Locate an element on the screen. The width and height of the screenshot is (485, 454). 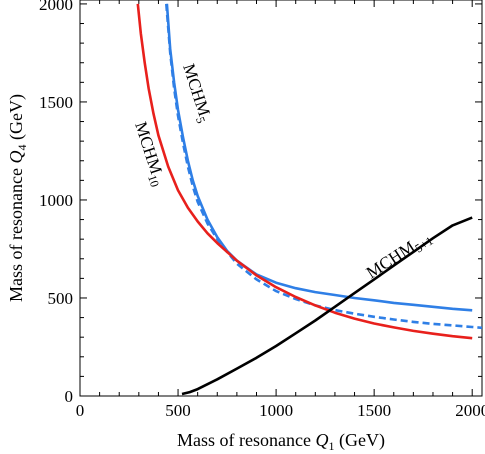
y-tick-label: 2000 is located at coordinates (56, 7).